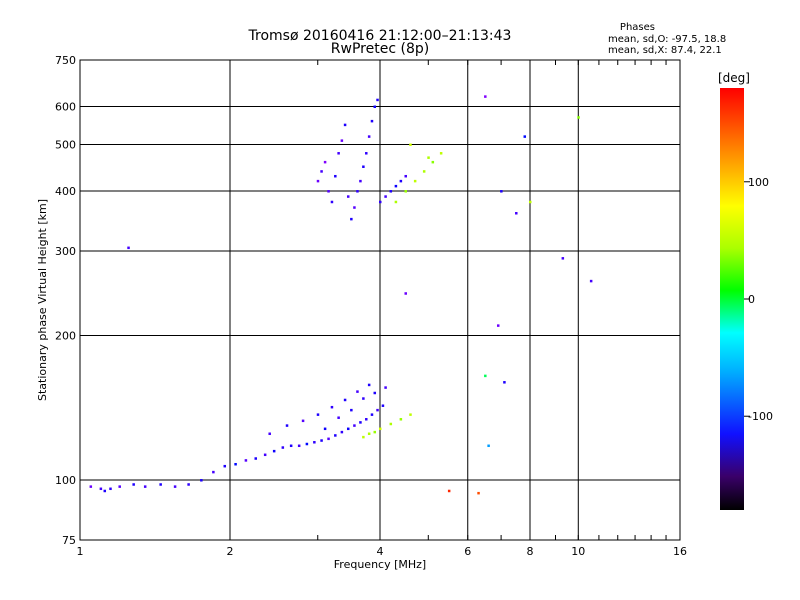 The width and height of the screenshot is (800, 600). Describe the element at coordinates (530, 551) in the screenshot. I see `x-tick-label: 8` at that location.